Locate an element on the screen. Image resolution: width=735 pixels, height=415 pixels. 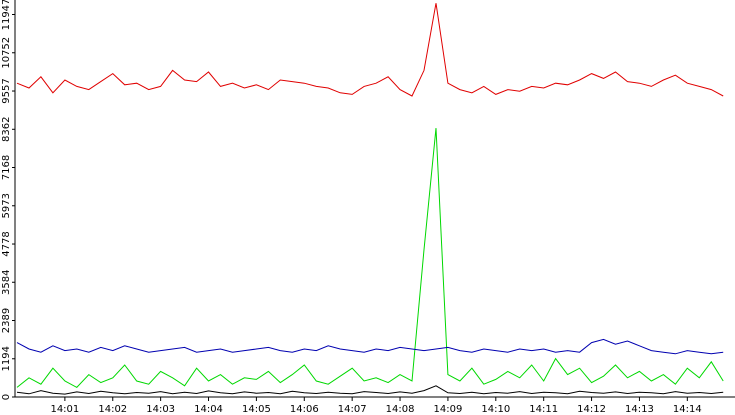
y-tick-label: 3584 is located at coordinates (6, 282).